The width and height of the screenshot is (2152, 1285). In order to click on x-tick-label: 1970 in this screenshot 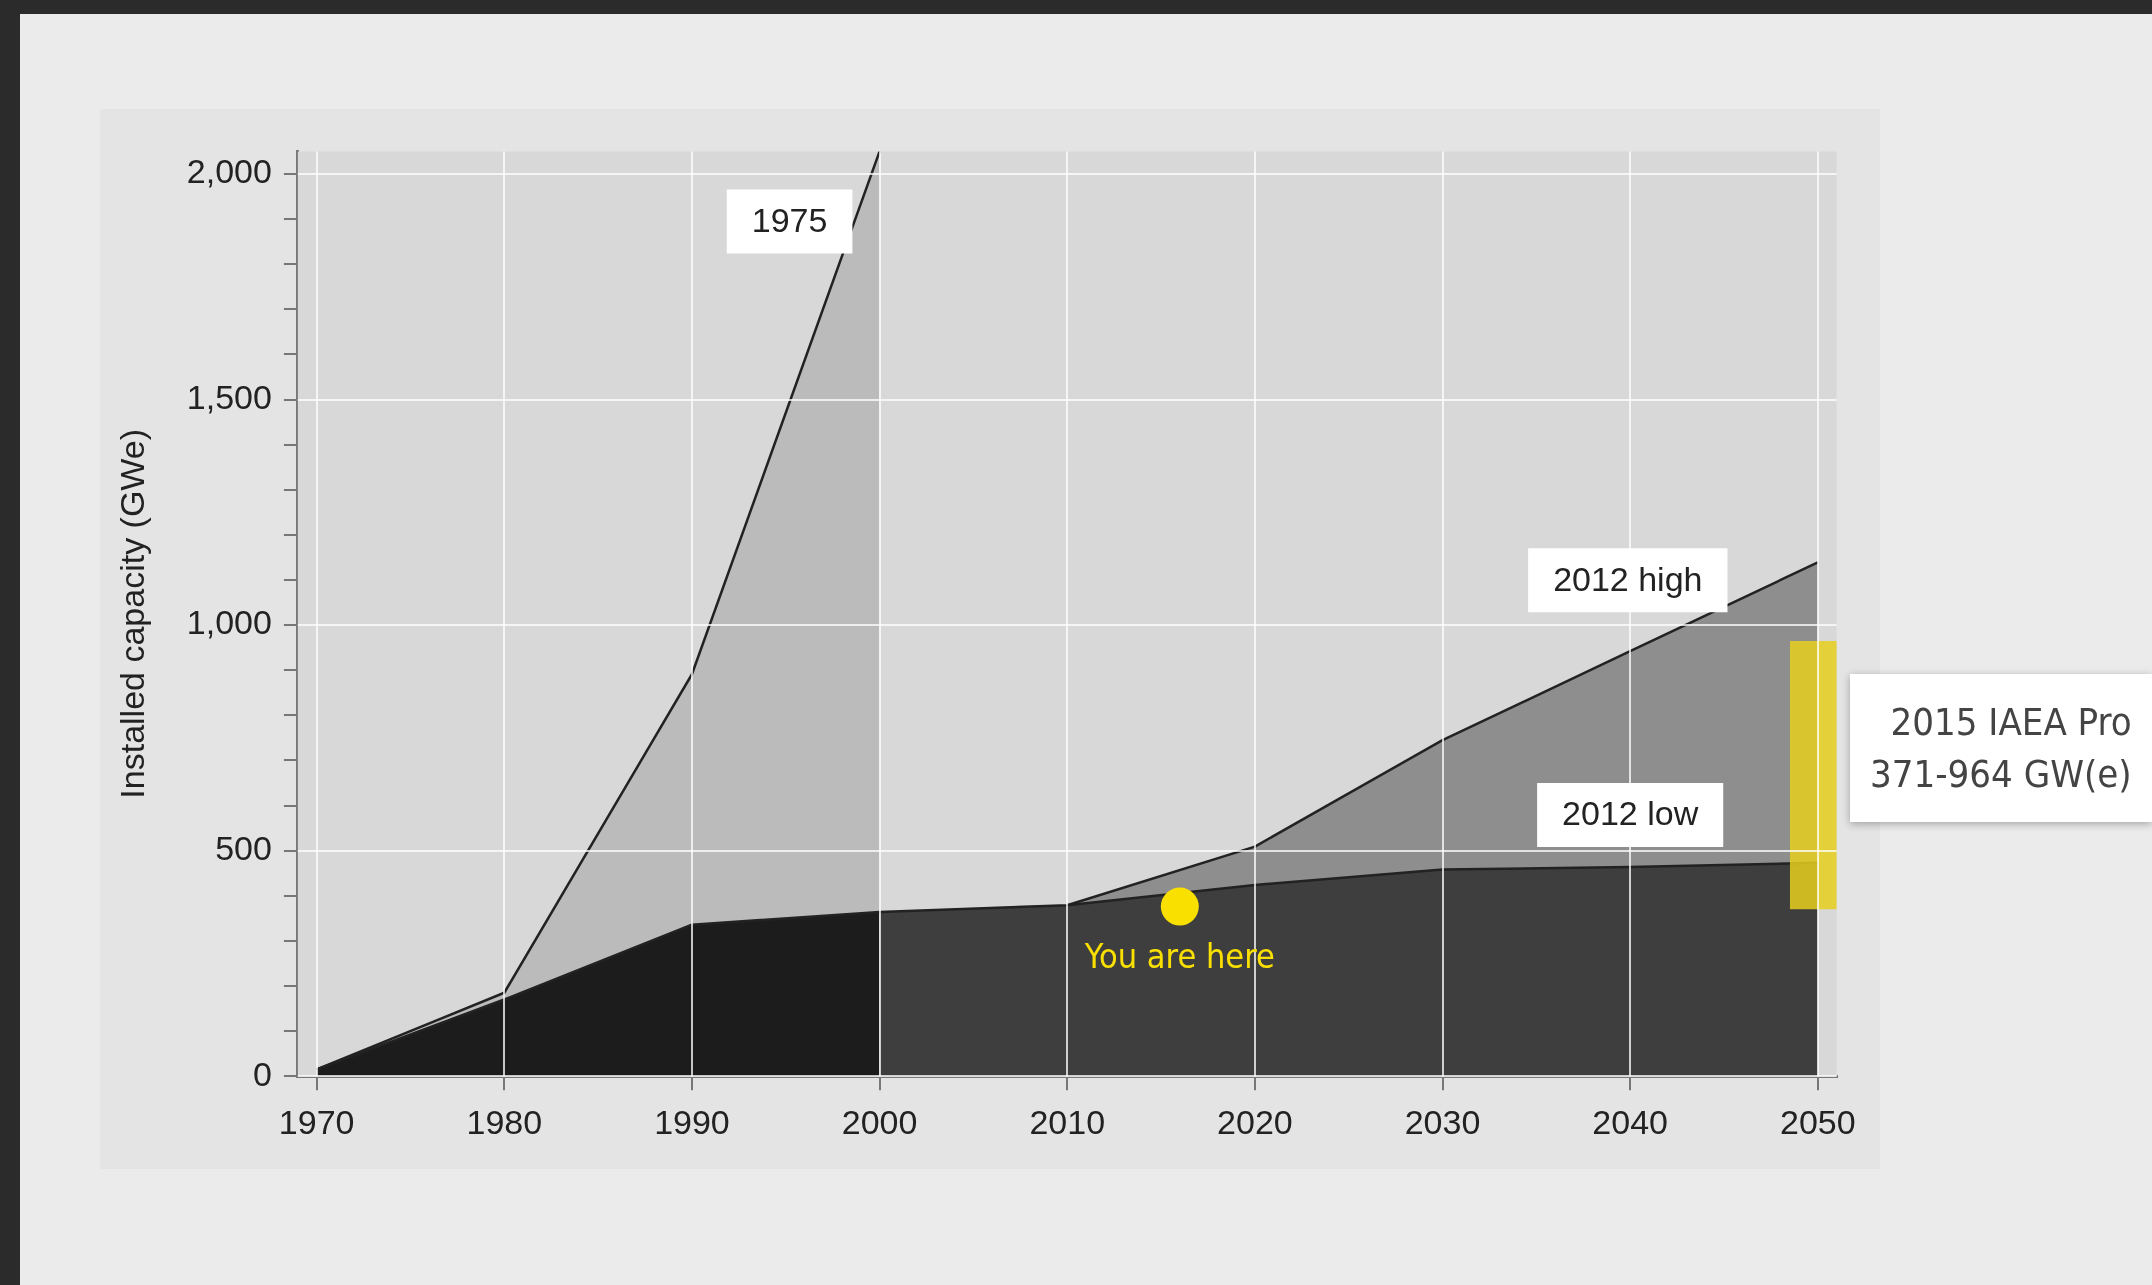, I will do `click(316, 1121)`.